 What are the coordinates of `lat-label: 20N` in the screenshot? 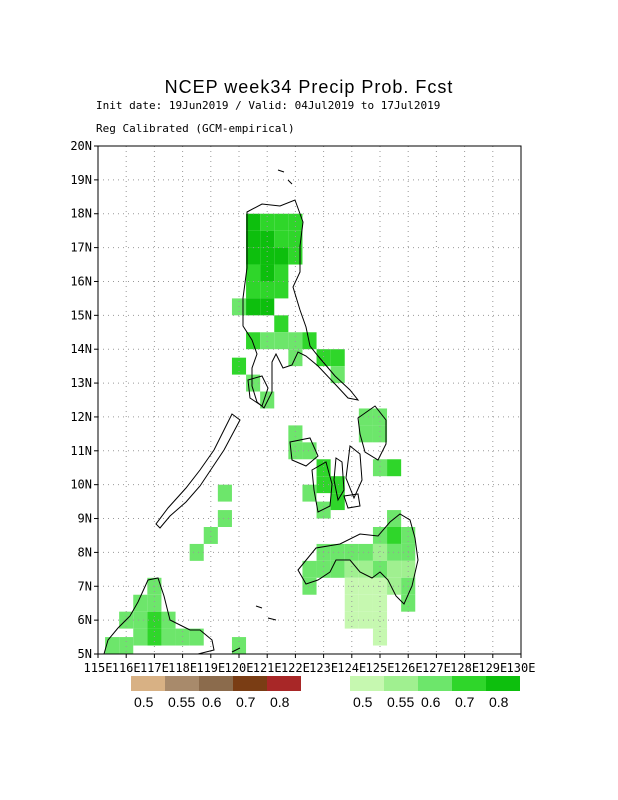 It's located at (81, 146).